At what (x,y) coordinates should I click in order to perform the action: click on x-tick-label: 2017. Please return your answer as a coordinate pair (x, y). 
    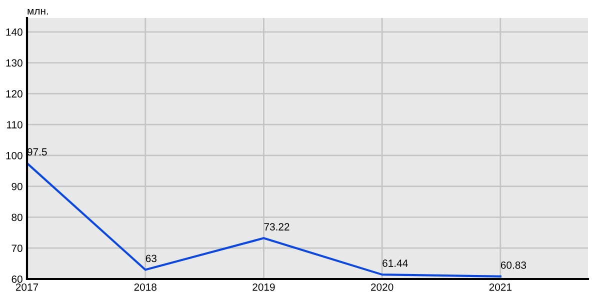
    Looking at the image, I should click on (27, 287).